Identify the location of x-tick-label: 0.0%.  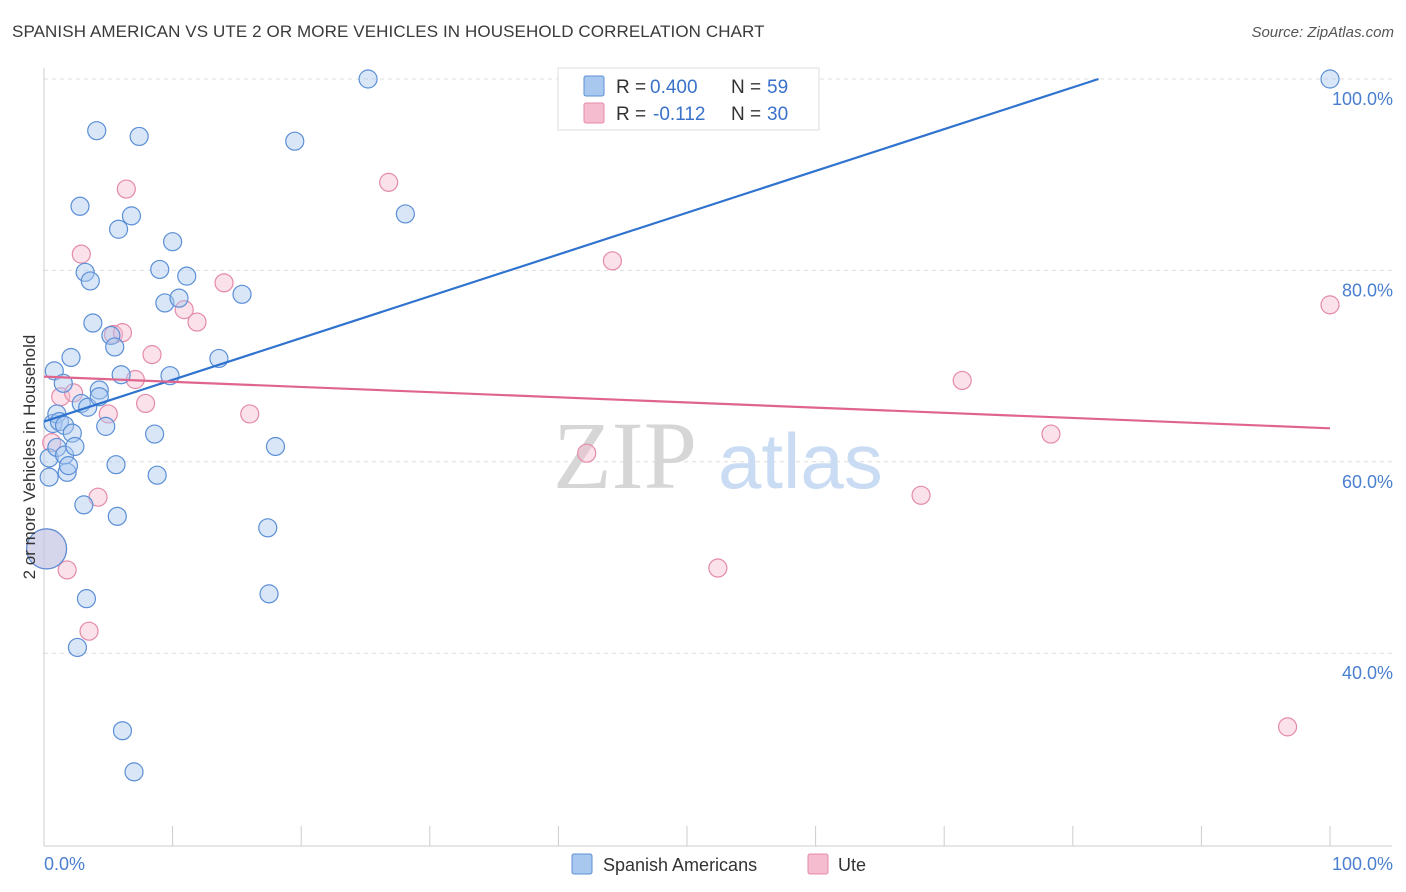
(64, 864).